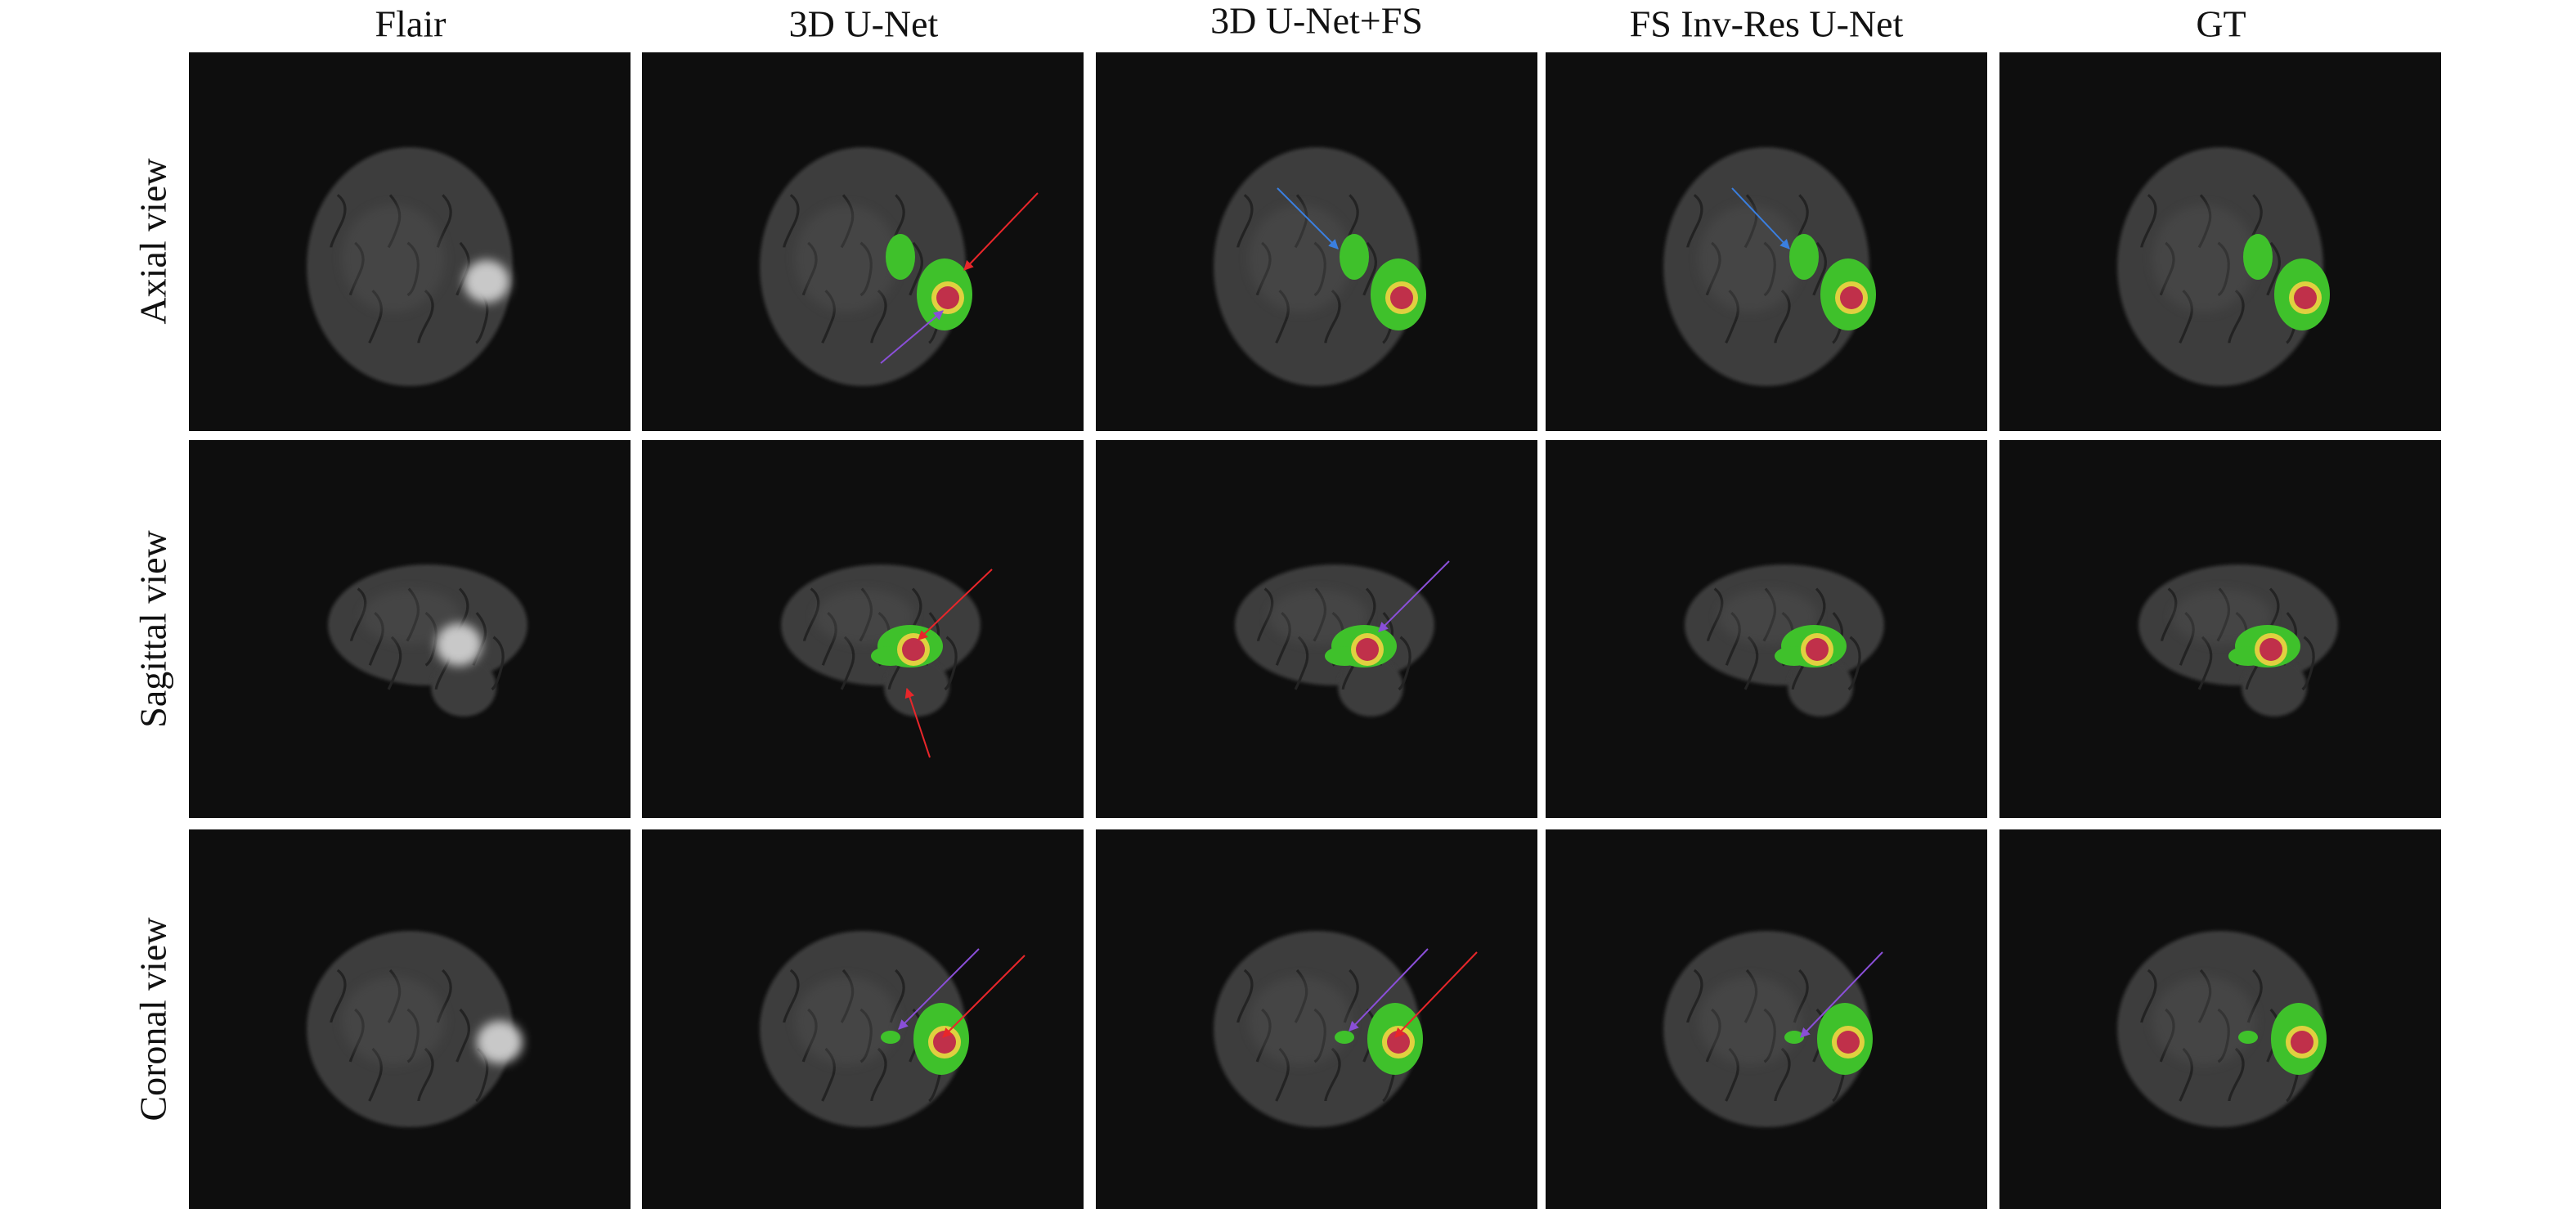  I want to click on column-header: 3D U-Net+FS, so click(1316, 21).